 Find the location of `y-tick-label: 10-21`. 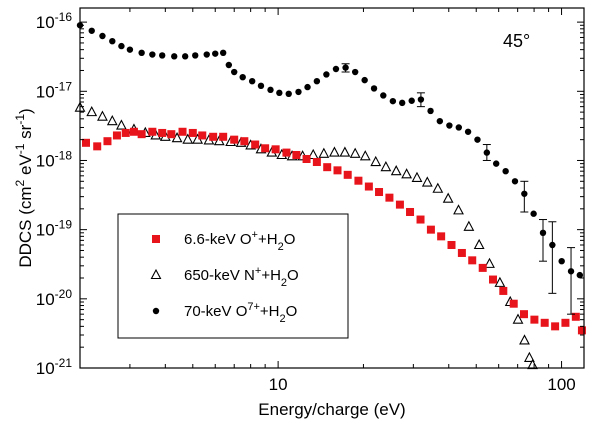

y-tick-label: 10-21 is located at coordinates (54, 367).